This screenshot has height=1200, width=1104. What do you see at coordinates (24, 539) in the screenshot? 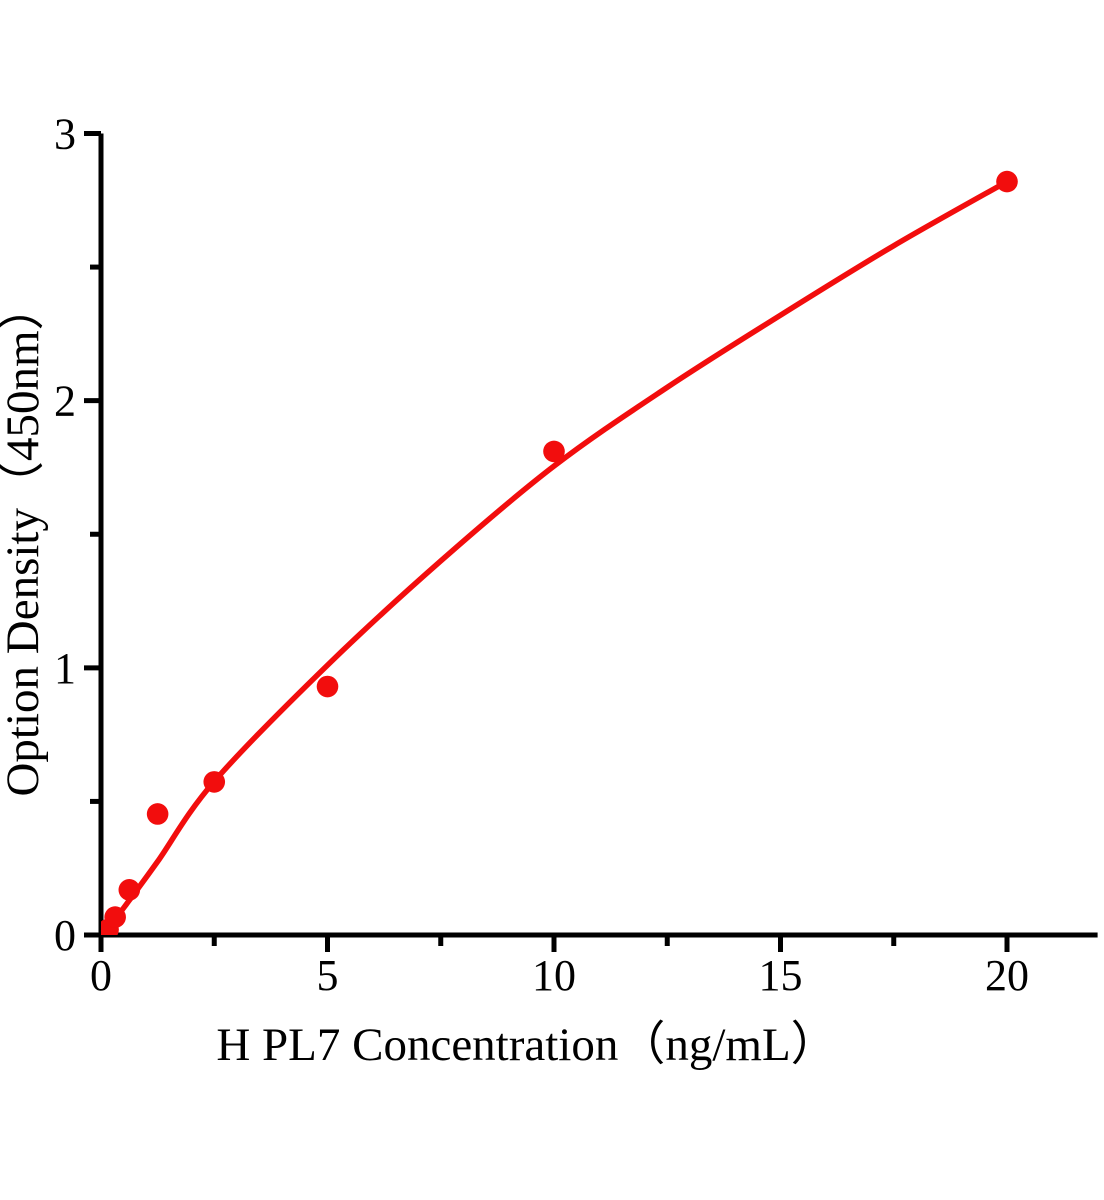
I see `y-axis-title: Option Density（450nm）` at bounding box center [24, 539].